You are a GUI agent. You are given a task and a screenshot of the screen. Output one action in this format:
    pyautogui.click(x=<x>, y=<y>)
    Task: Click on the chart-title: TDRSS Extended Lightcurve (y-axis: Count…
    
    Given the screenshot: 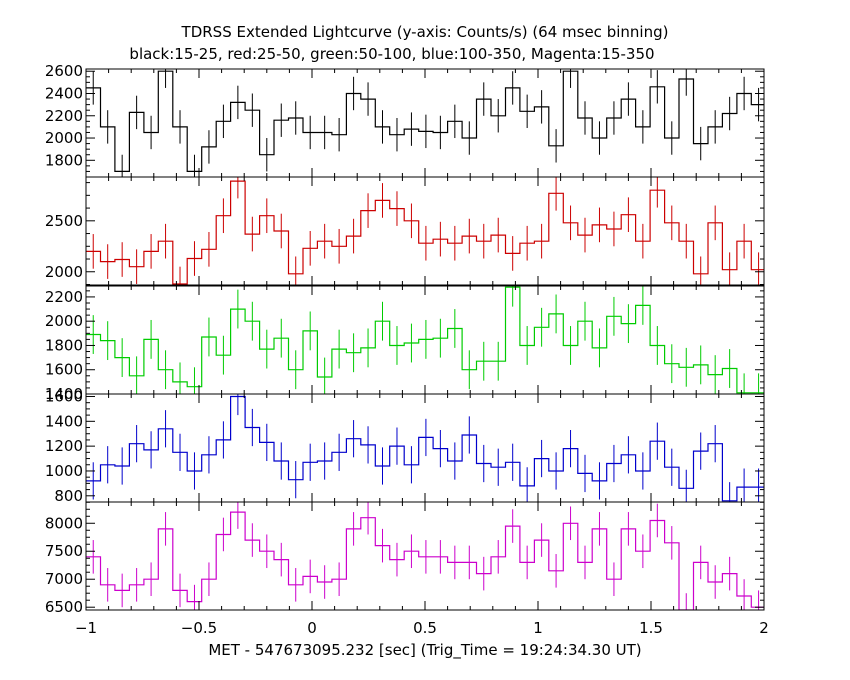 What is the action you would take?
    pyautogui.click(x=425, y=32)
    